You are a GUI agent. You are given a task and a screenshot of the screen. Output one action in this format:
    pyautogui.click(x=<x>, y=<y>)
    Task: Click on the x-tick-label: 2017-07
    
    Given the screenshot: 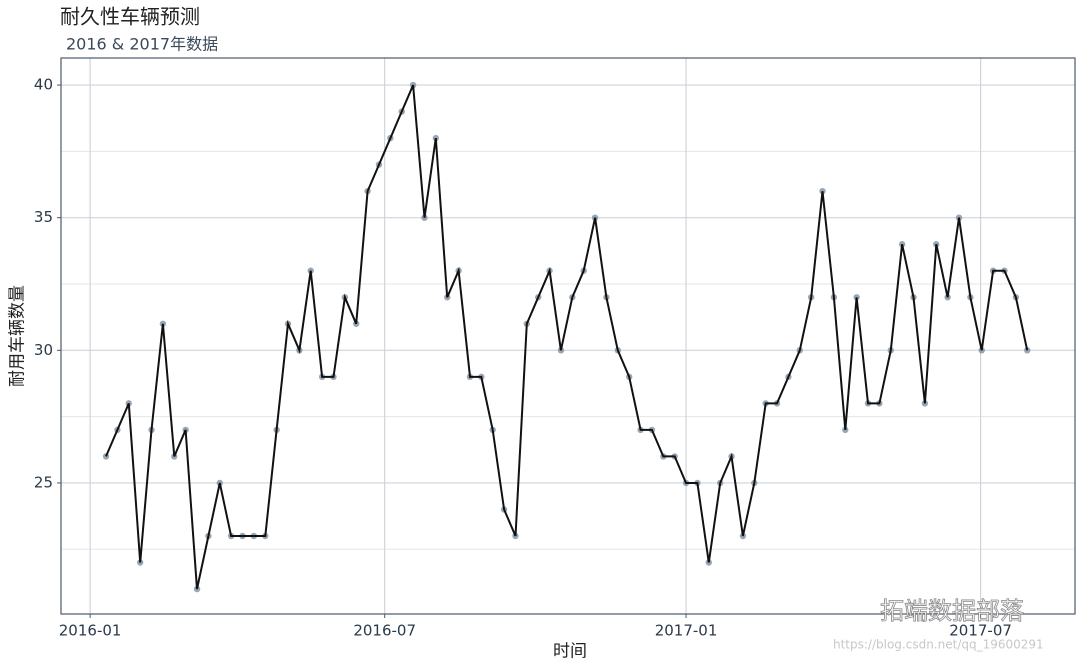 What is the action you would take?
    pyautogui.click(x=980, y=631)
    